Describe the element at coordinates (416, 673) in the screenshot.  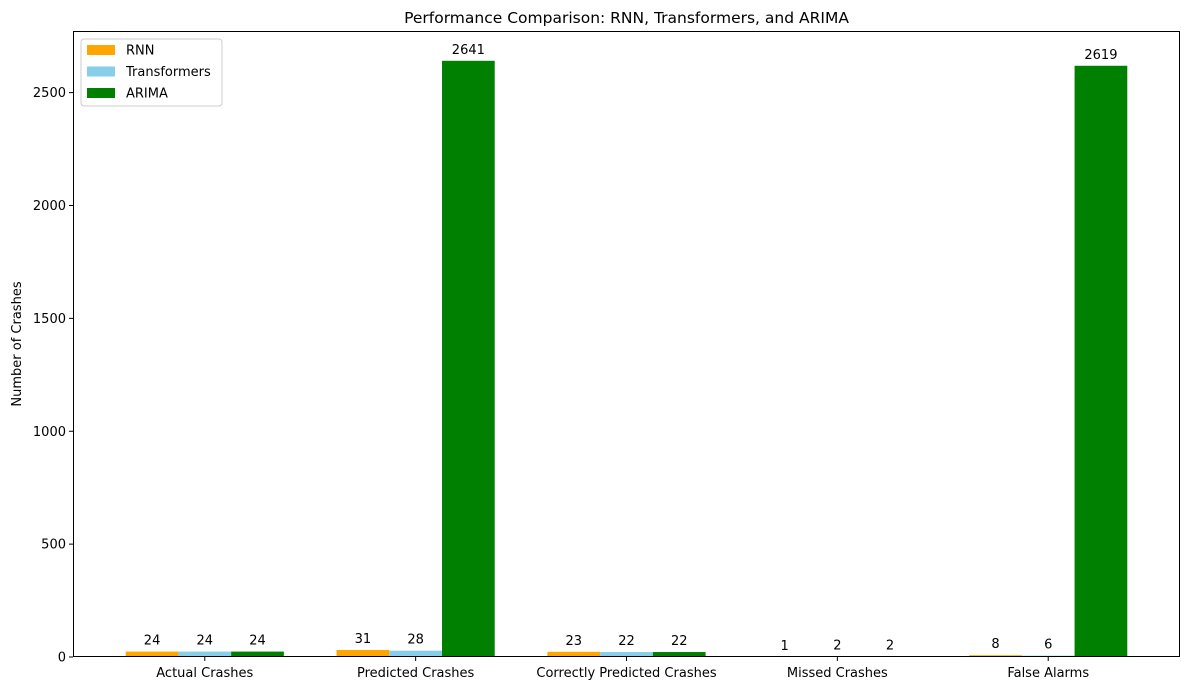
I see `x-tick-label: Predicted Crashes` at that location.